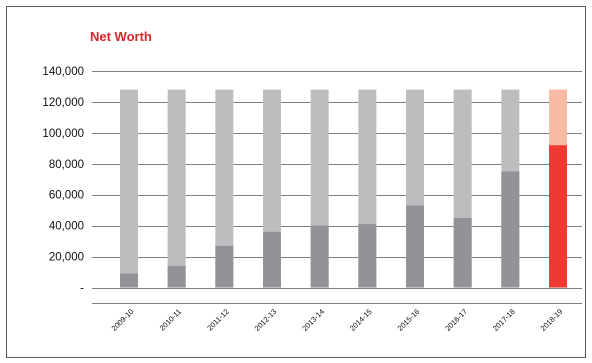 The width and height of the screenshot is (592, 363). What do you see at coordinates (121, 36) in the screenshot?
I see `chart-title: Net Worth` at bounding box center [121, 36].